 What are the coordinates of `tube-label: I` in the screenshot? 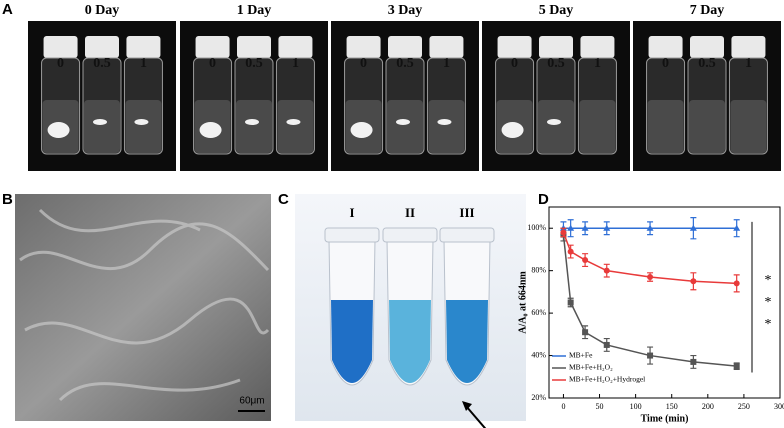 It's located at (351, 212).